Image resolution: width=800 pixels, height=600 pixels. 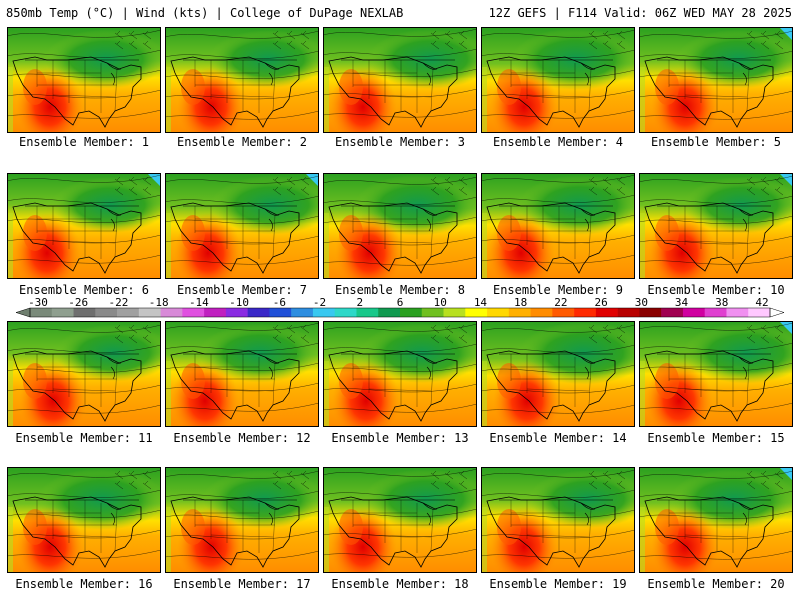 I want to click on ensemble-member-label: Ensemble Member: 8, so click(x=400, y=290).